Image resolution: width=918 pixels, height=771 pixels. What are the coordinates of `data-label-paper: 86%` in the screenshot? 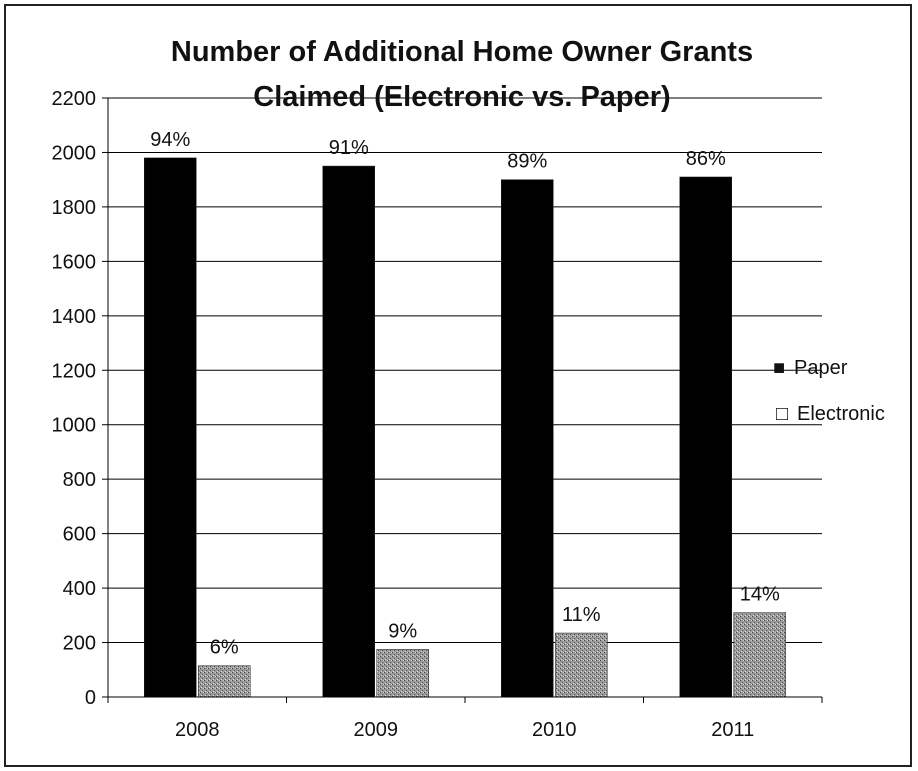 It's located at (706, 159).